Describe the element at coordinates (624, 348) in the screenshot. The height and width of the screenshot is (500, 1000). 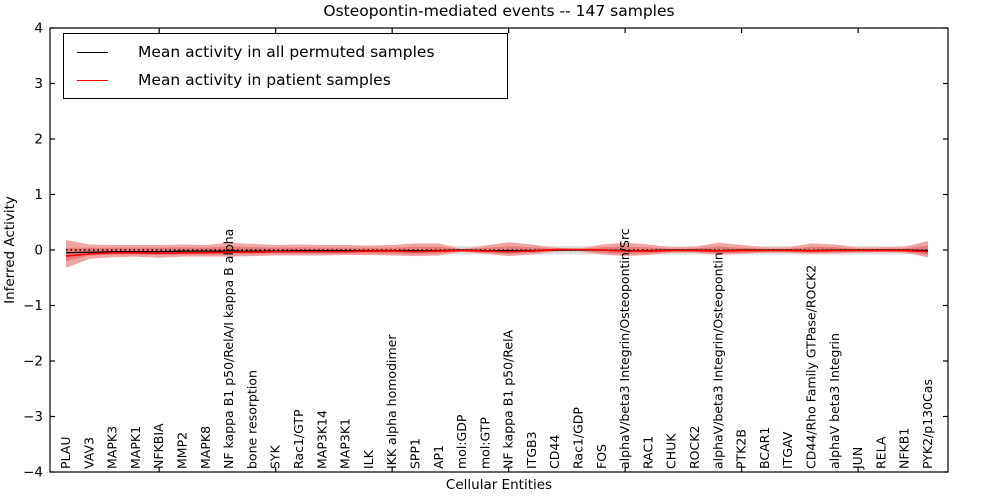
I see `entity-label: alphaV/beta3 Integrin/Osteopontin/Src` at that location.